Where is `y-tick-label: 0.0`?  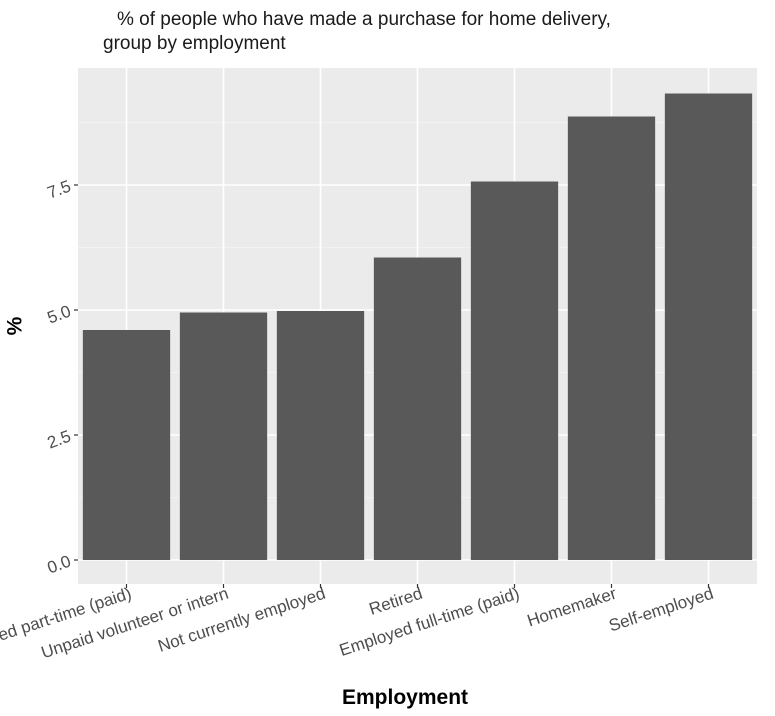 y-tick-label: 0.0 is located at coordinates (59, 565).